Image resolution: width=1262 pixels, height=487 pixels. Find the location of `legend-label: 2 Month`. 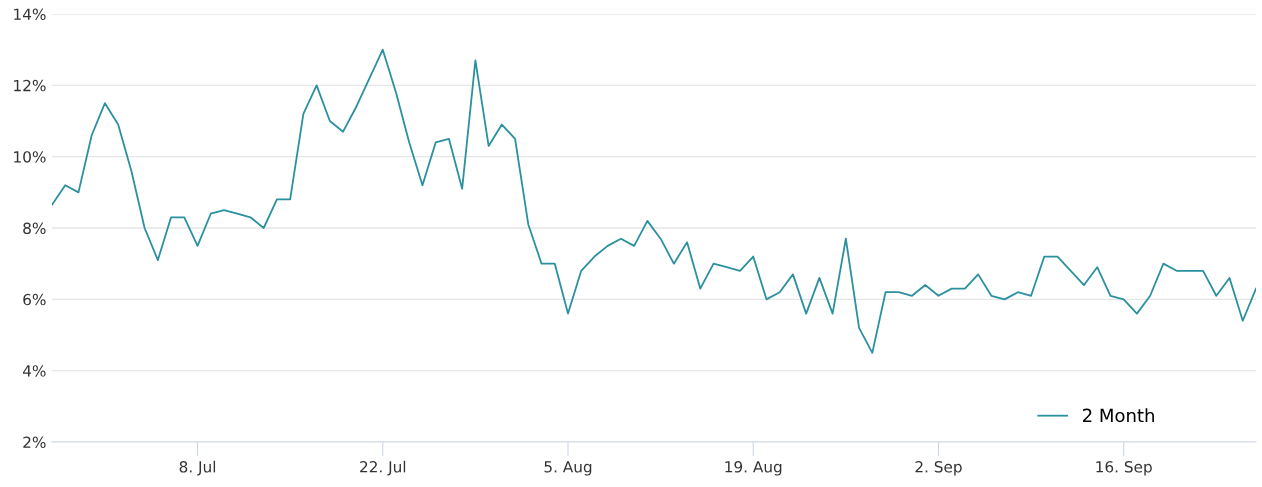

legend-label: 2 Month is located at coordinates (1118, 415).